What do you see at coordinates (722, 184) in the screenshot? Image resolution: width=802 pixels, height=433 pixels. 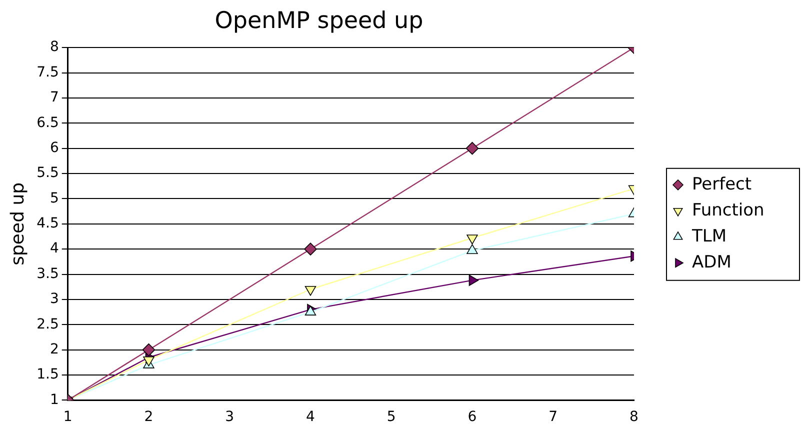 I see `legend-label: Perfect` at bounding box center [722, 184].